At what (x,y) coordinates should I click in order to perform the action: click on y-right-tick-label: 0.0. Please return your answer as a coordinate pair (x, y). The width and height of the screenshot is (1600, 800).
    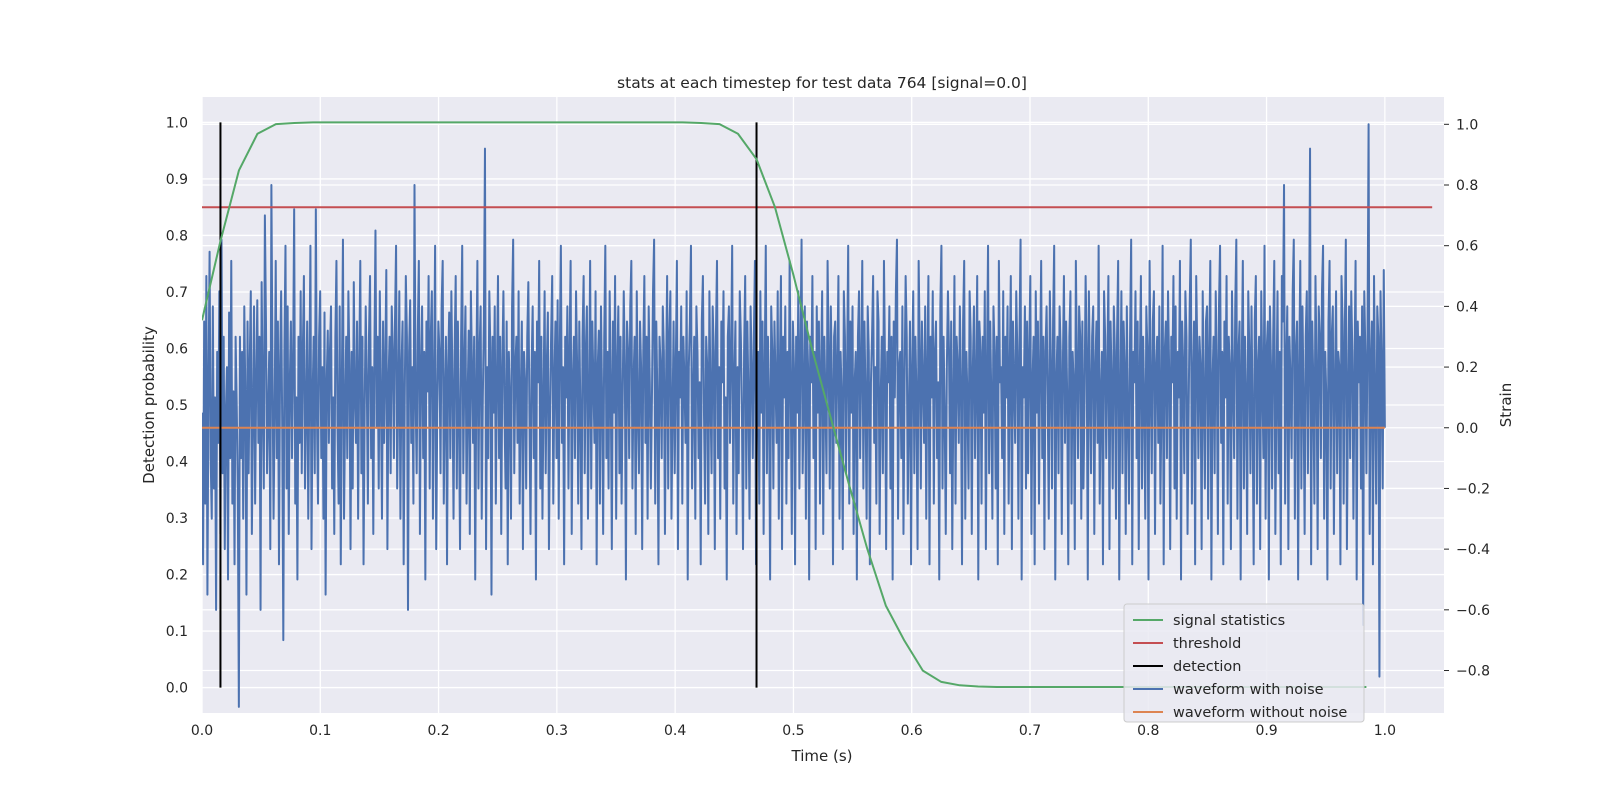
    Looking at the image, I should click on (1467, 429).